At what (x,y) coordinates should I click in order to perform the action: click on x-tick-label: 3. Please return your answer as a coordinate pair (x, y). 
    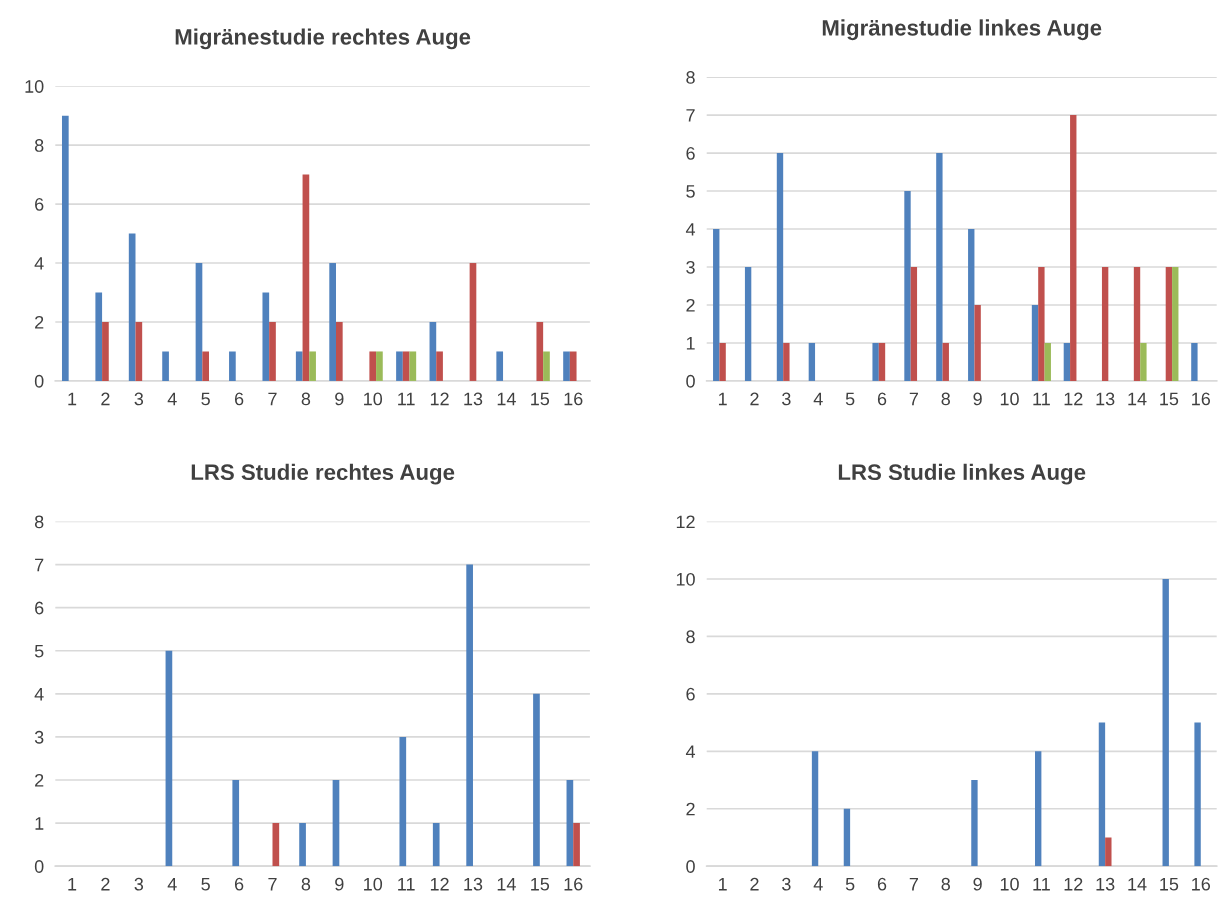
    Looking at the image, I should click on (139, 399).